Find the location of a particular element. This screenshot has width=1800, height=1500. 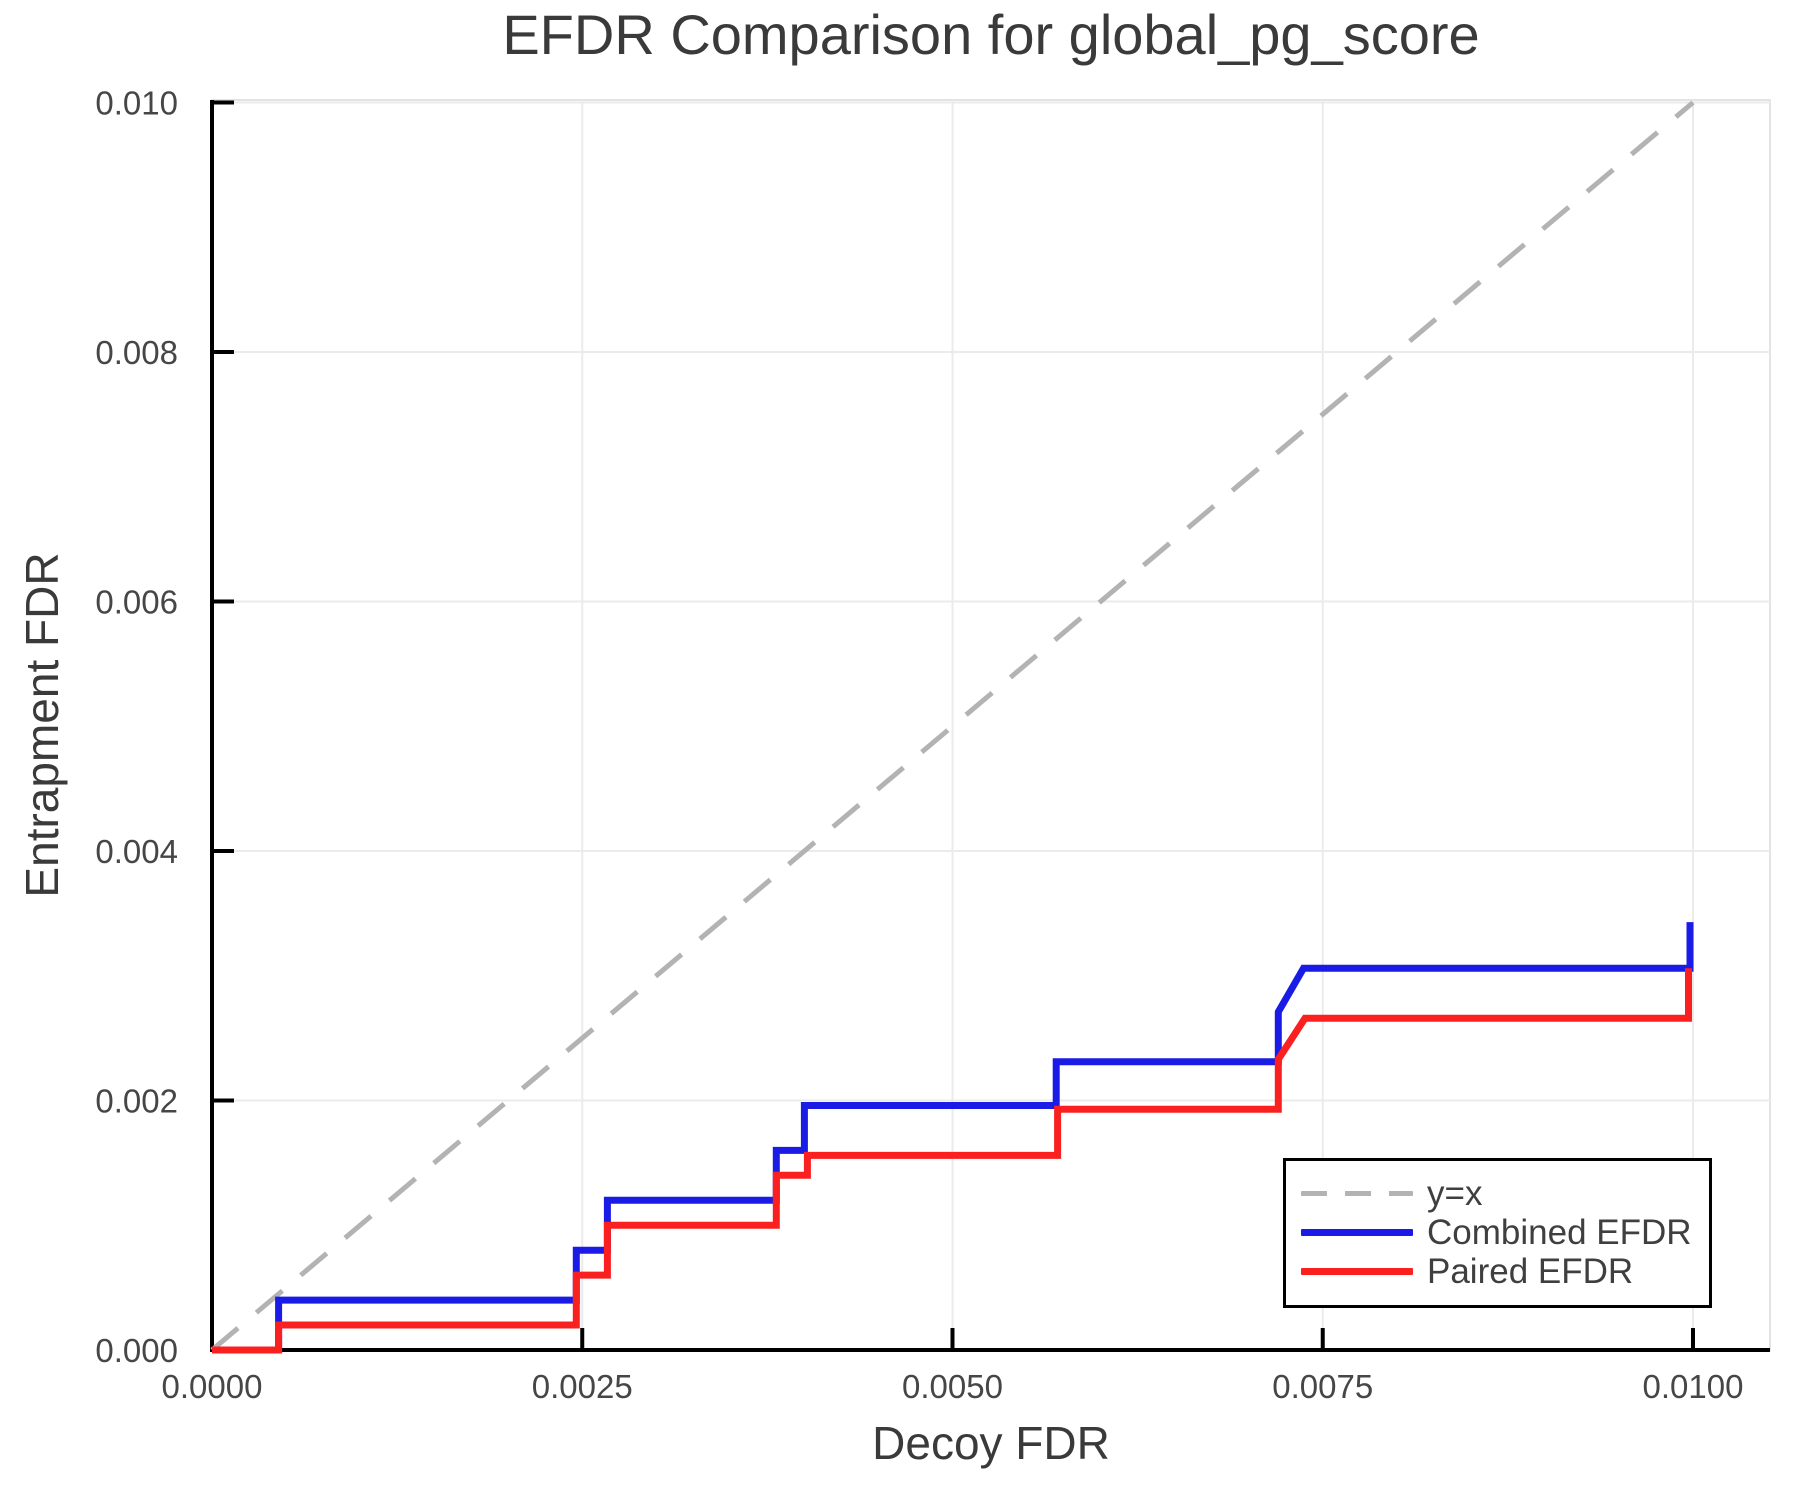

x-axis-label: Decoy FDR is located at coordinates (991, 1443).